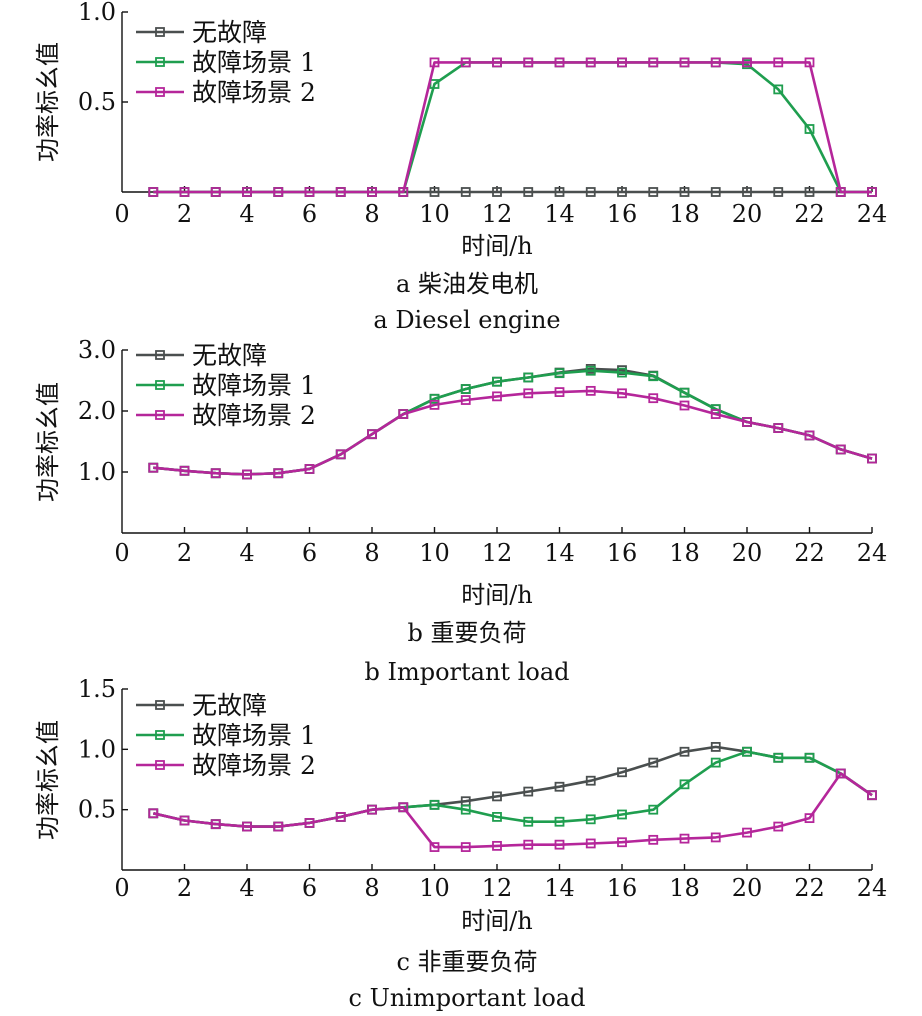 This screenshot has width=922, height=1016. I want to click on x-tick-label: 16, so click(622, 214).